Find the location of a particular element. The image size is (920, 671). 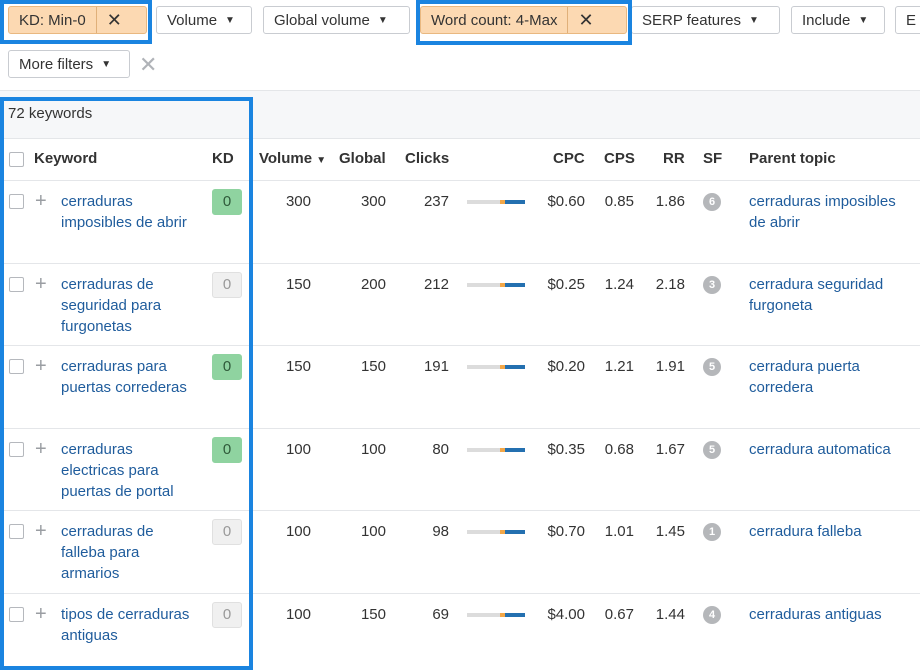

filter-kd: KD: Min-0 ✕ is located at coordinates (77, 20).